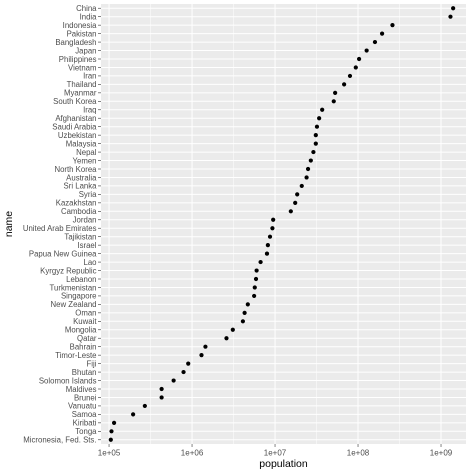 The image size is (474, 474). Describe the element at coordinates (90, 262) in the screenshot. I see `y-tick-label: Lao` at that location.